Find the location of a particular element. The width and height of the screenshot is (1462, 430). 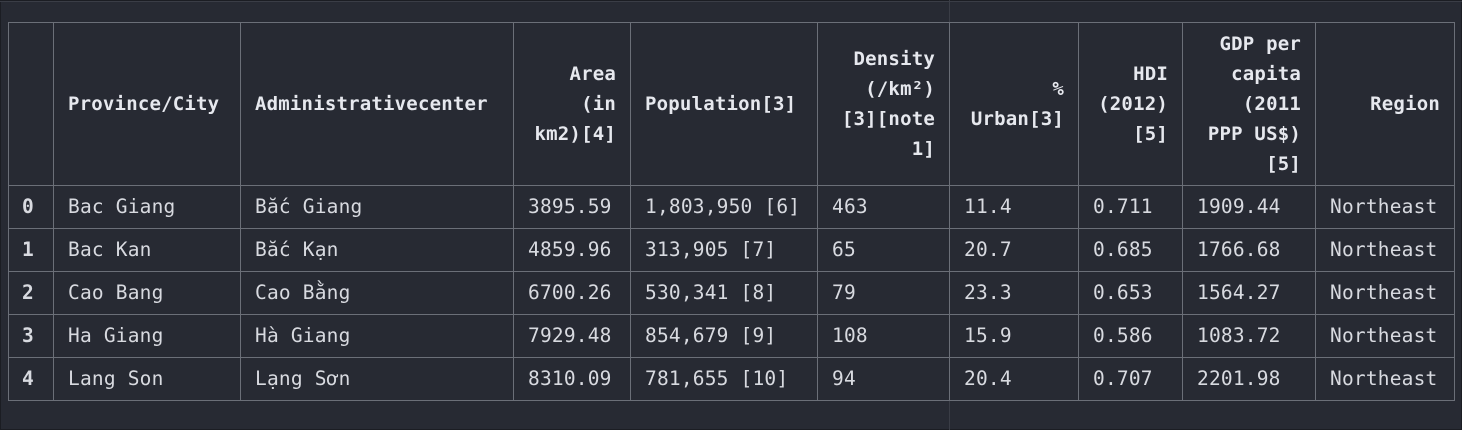

table-cell: 0.653 is located at coordinates (1130, 293).